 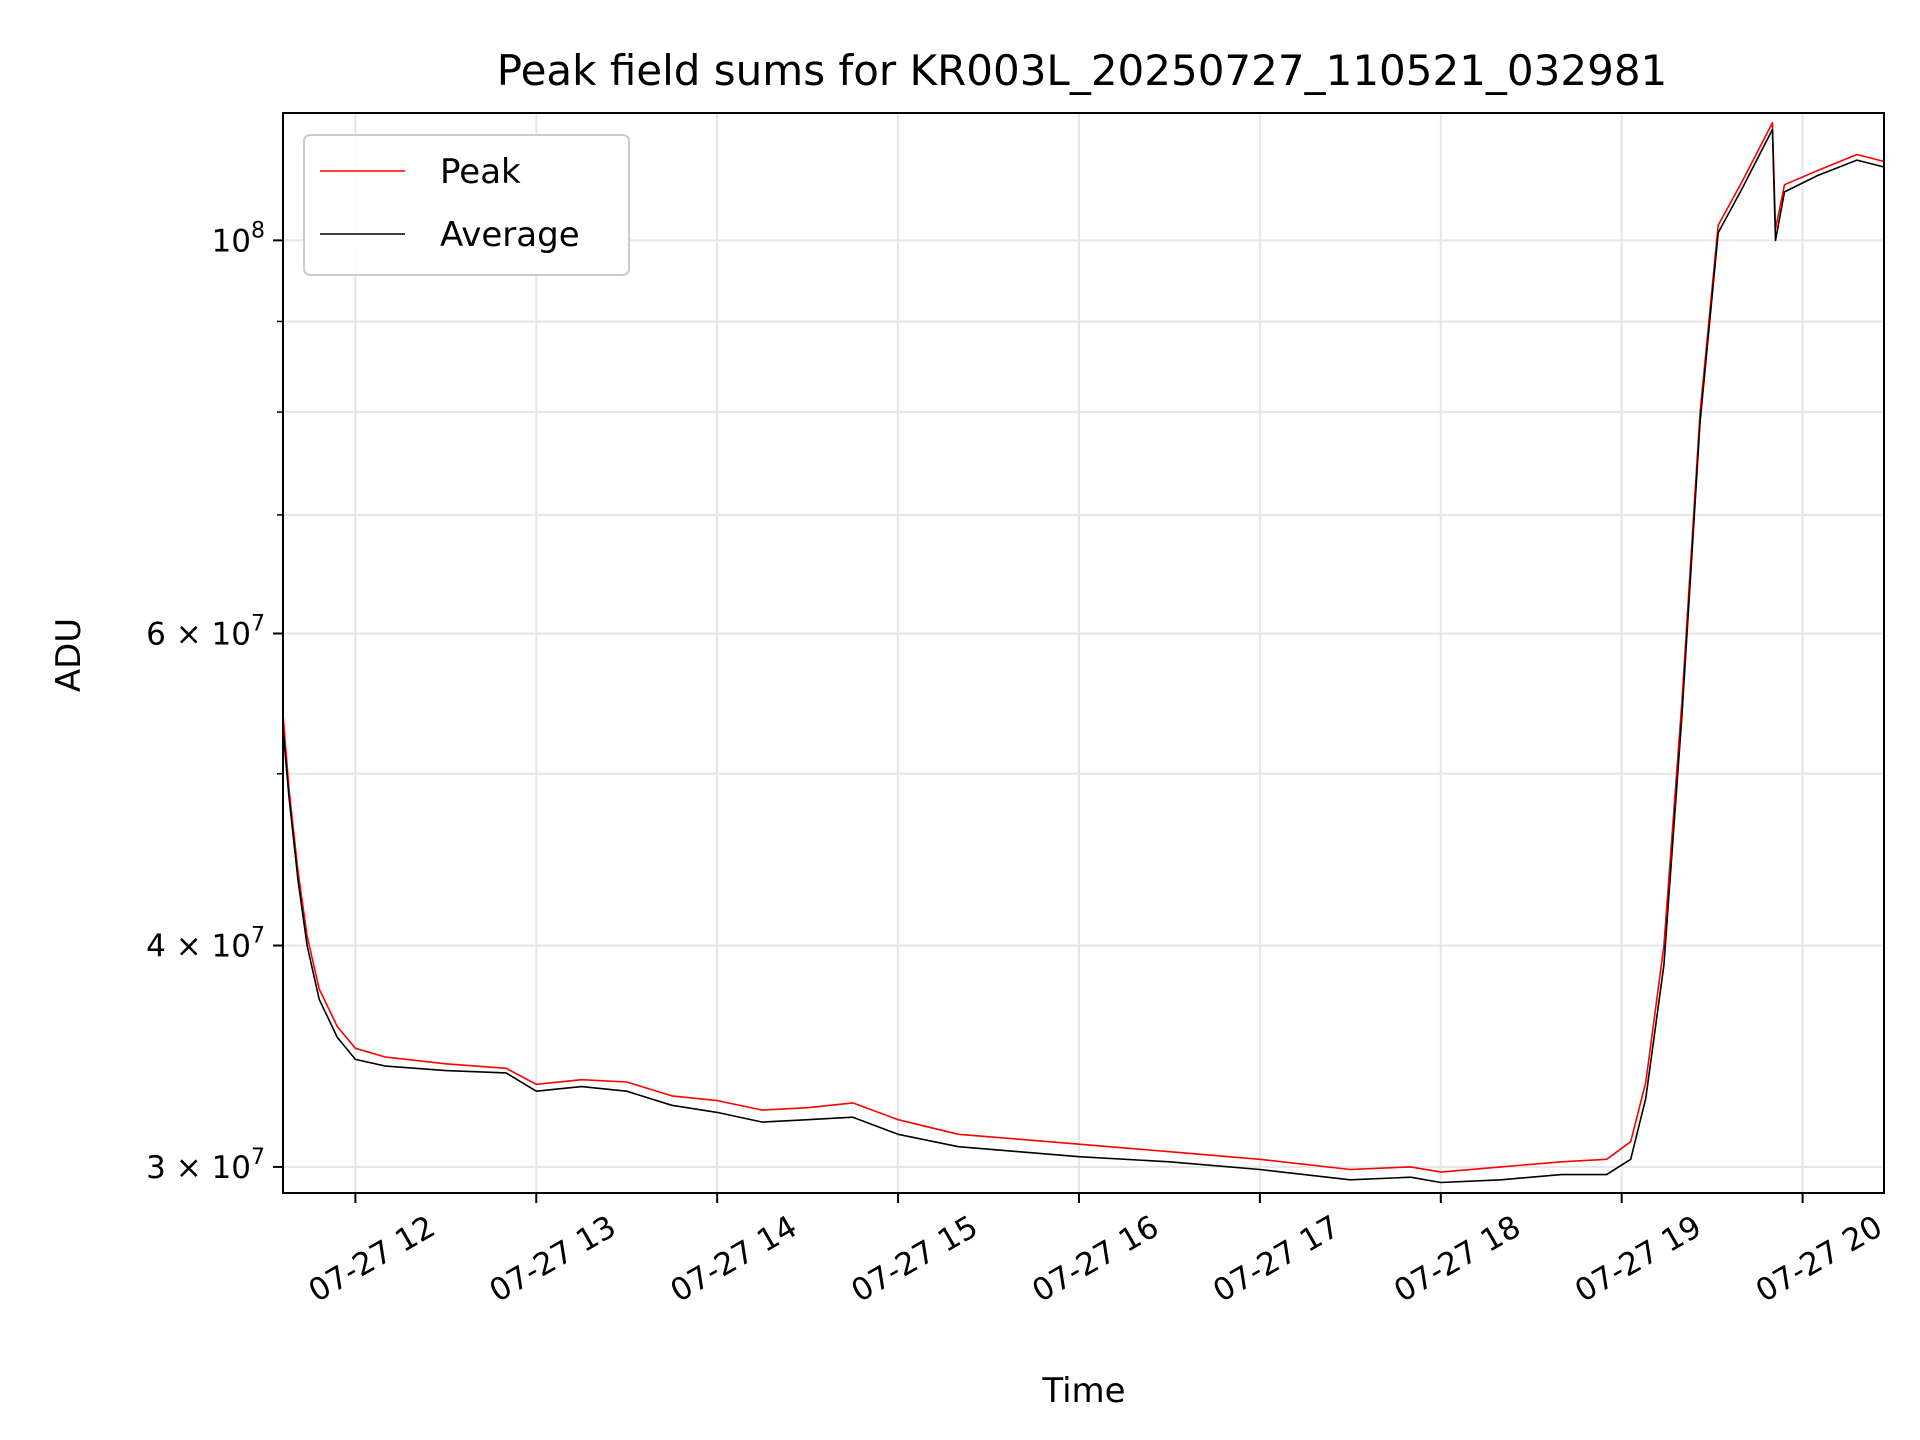 What do you see at coordinates (205, 1165) in the screenshot?
I see `y-tick-label-0: 3 × 107` at bounding box center [205, 1165].